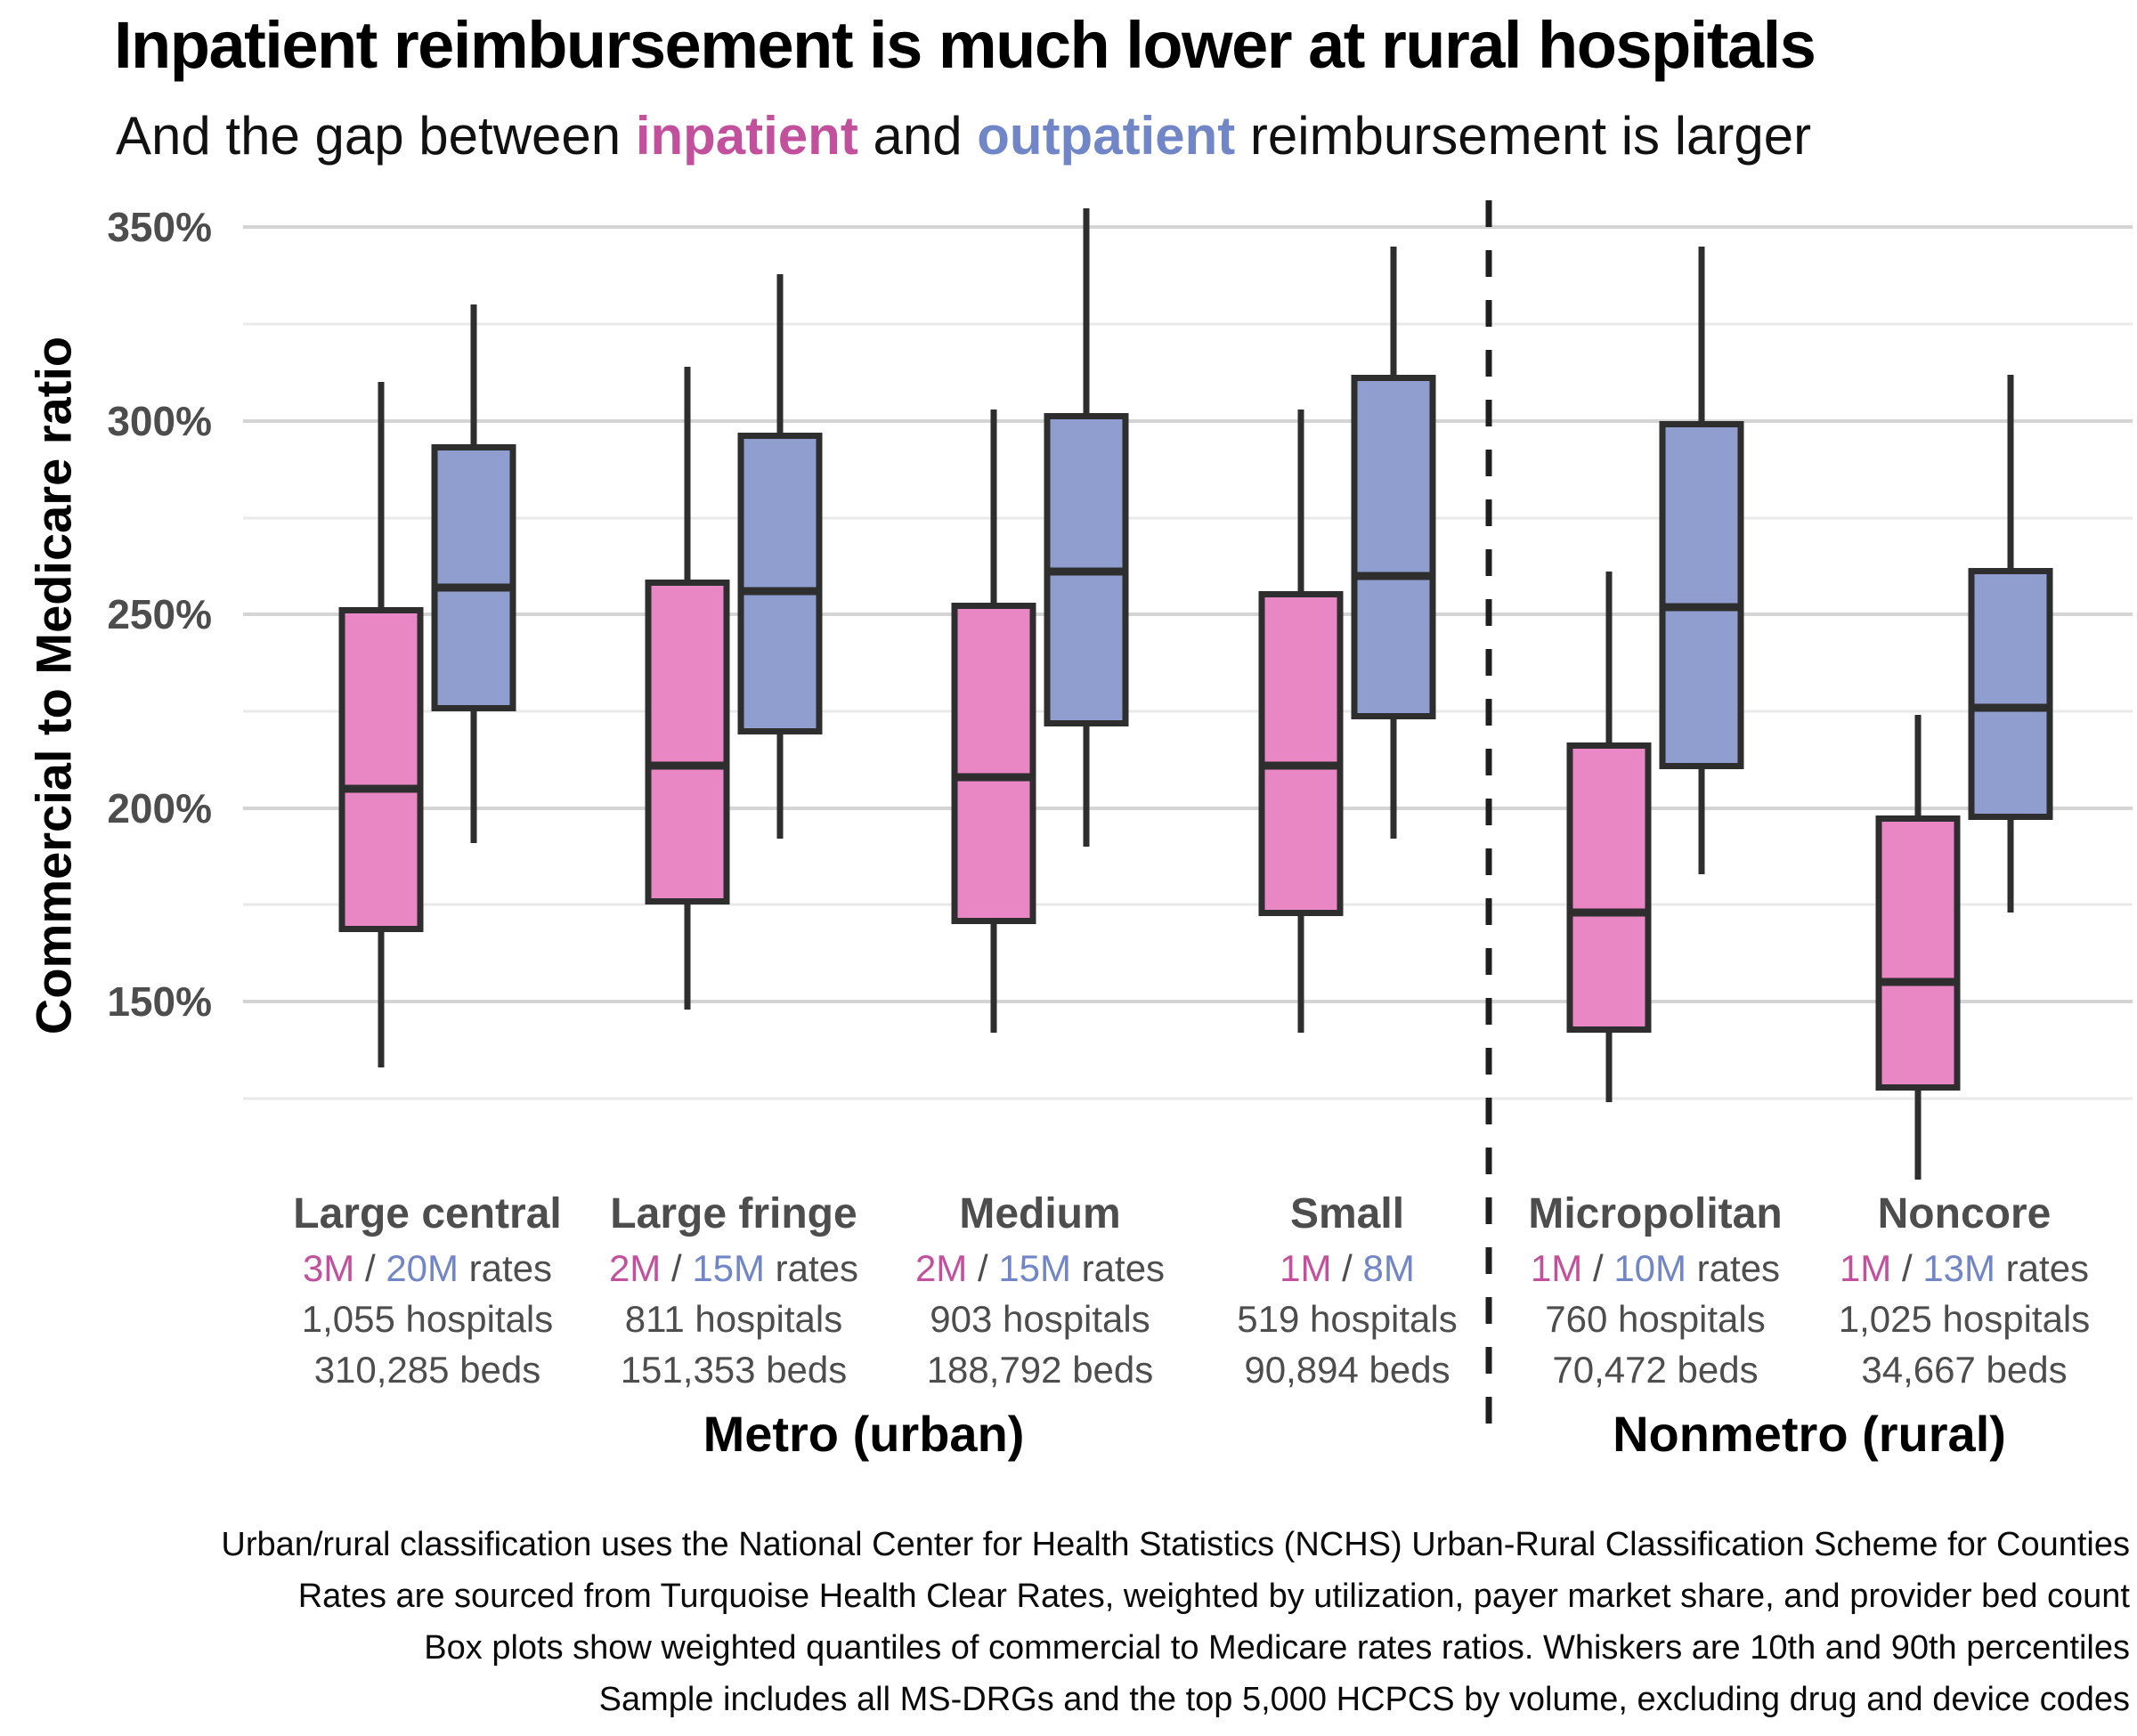 This screenshot has height=1736, width=2137. I want to click on group-beds: 90,894 beds, so click(1347, 1370).